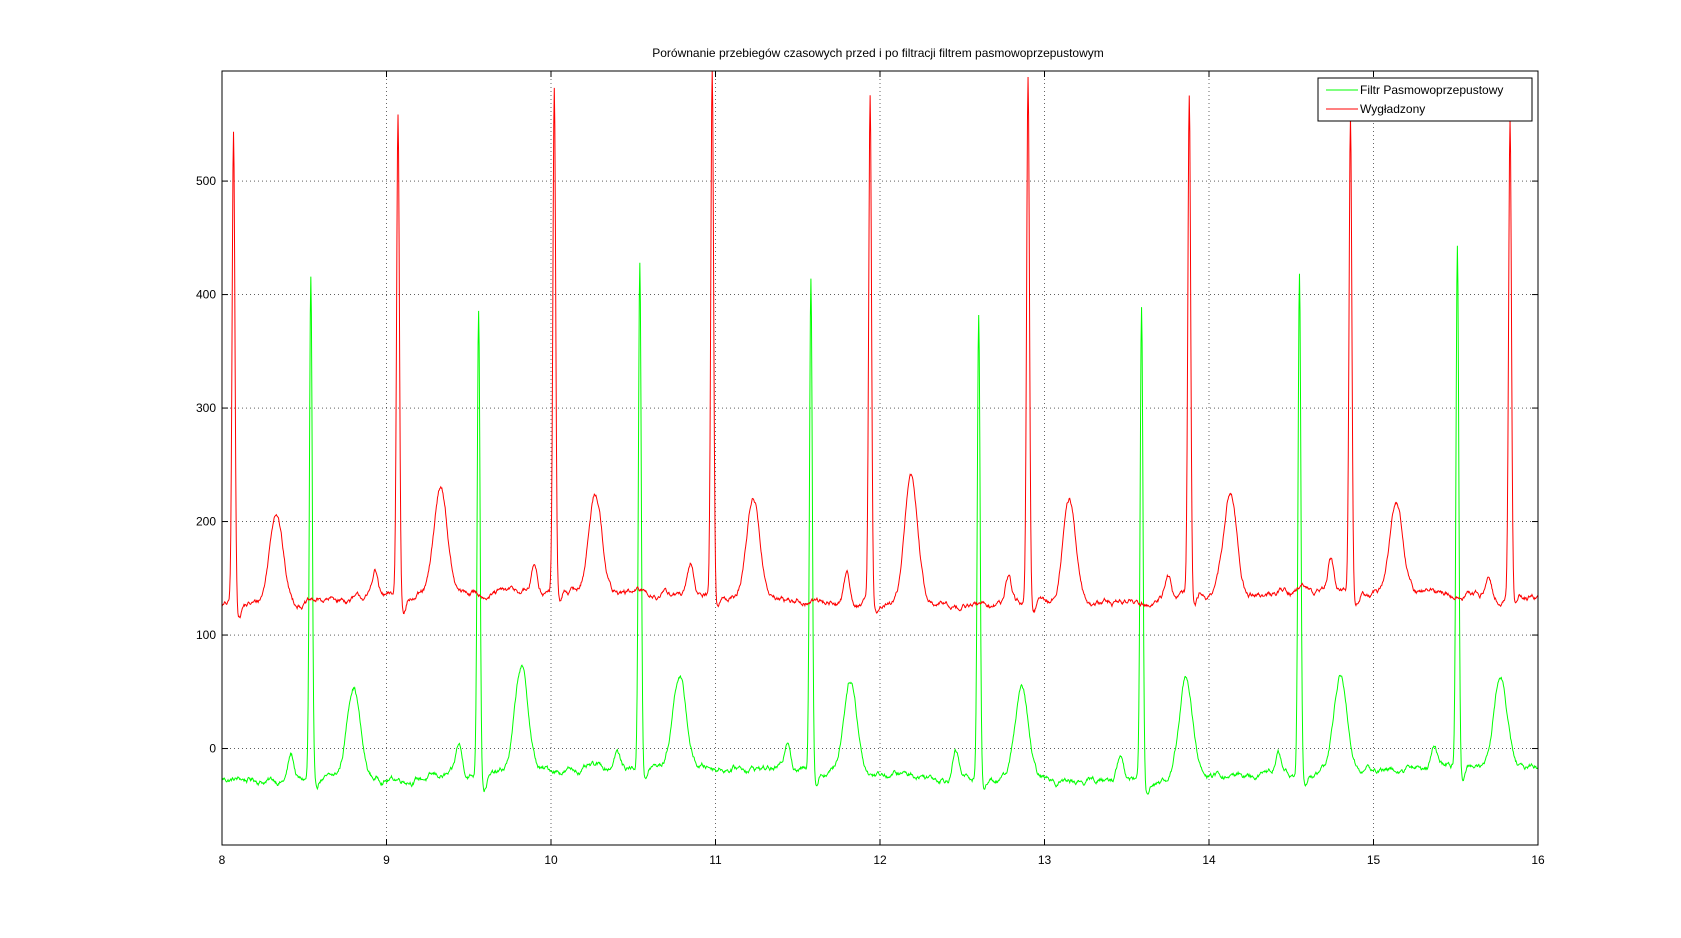 This screenshot has height=938, width=1681. Describe the element at coordinates (551, 860) in the screenshot. I see `x-tick-label: 10` at that location.